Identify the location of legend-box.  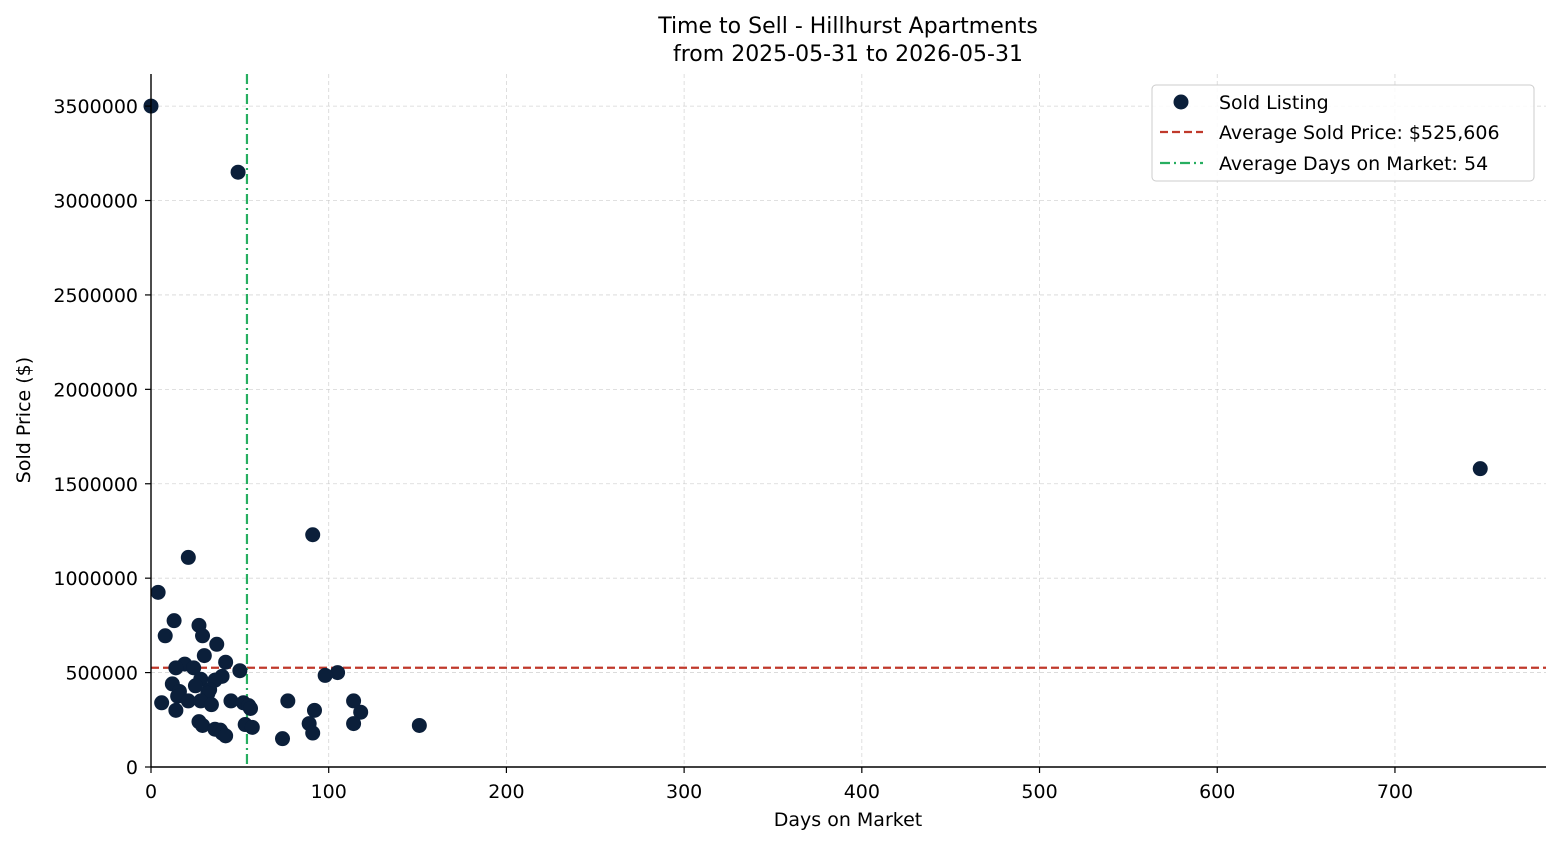
(1343, 133).